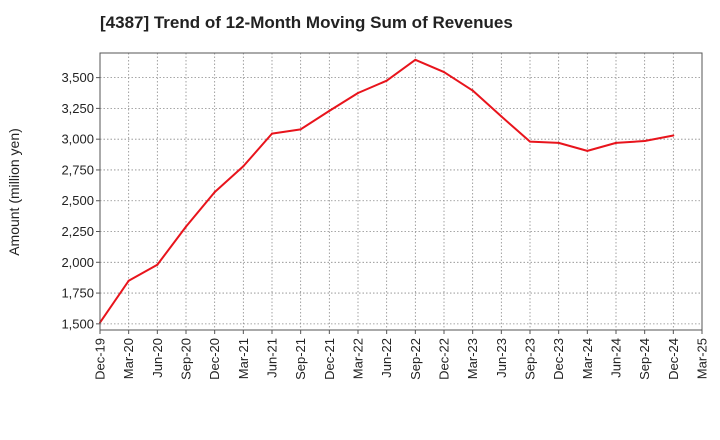  Describe the element at coordinates (415, 359) in the screenshot. I see `x-tick-label: Sep-22` at that location.